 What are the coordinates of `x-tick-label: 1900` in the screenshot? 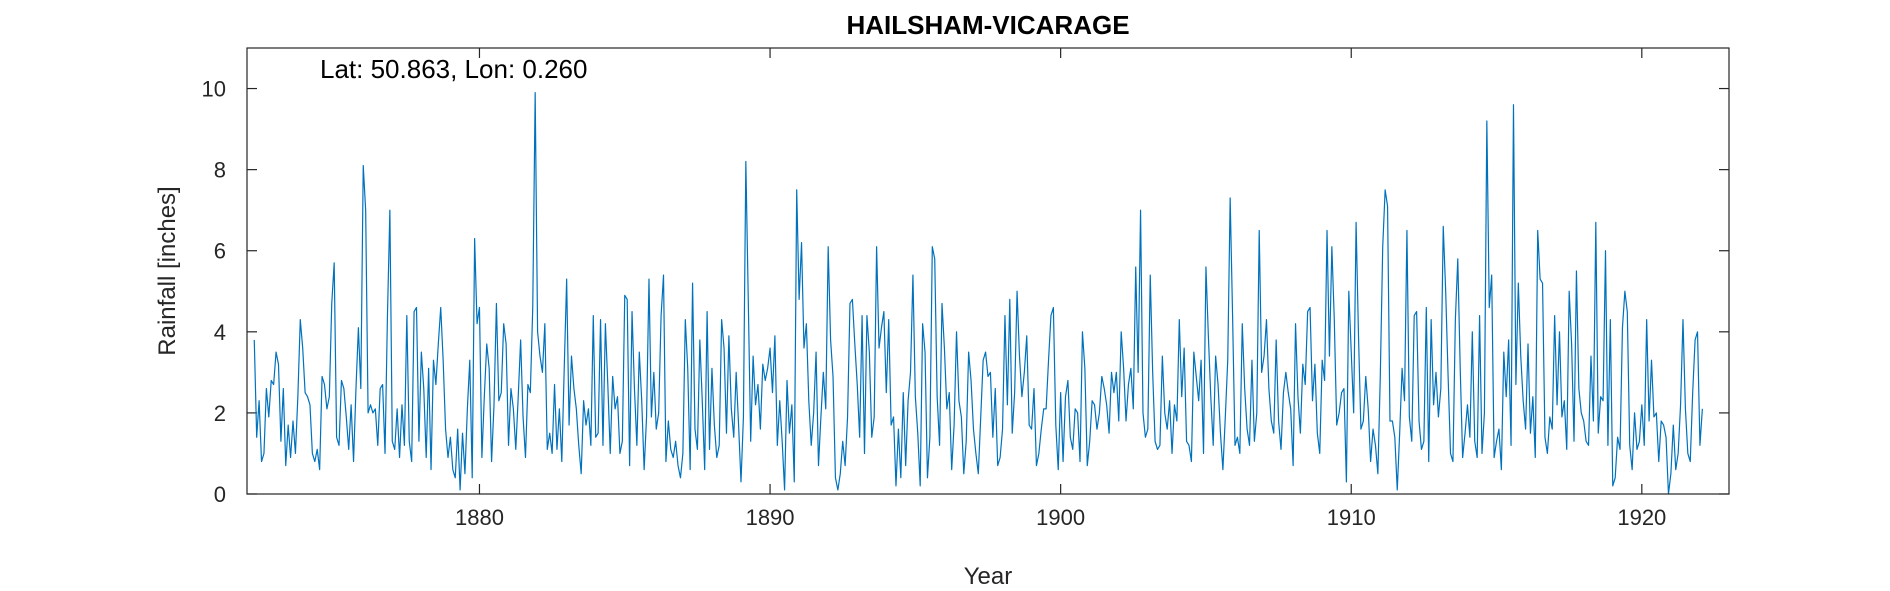 It's located at (1060, 517).